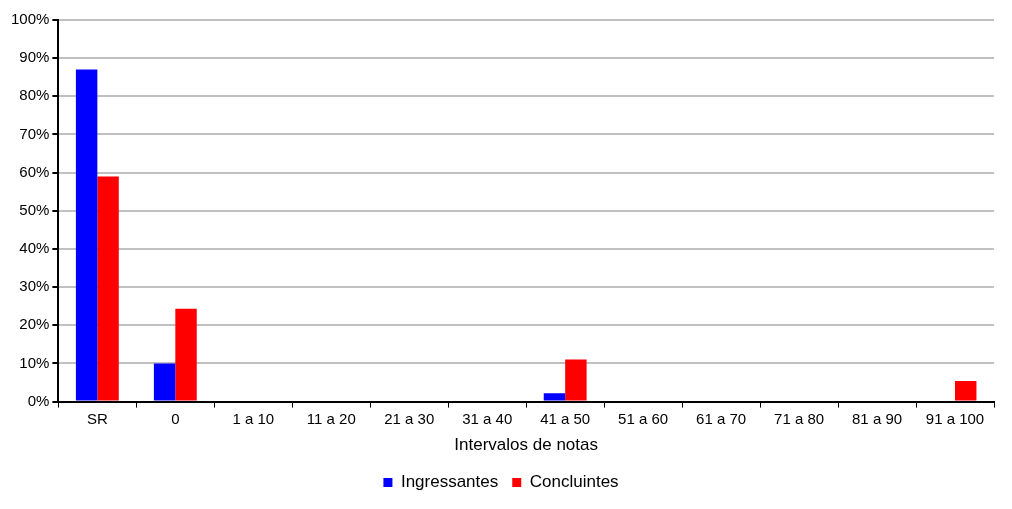 This screenshot has height=509, width=1012. I want to click on y-tick-label: 90%, so click(34, 57).